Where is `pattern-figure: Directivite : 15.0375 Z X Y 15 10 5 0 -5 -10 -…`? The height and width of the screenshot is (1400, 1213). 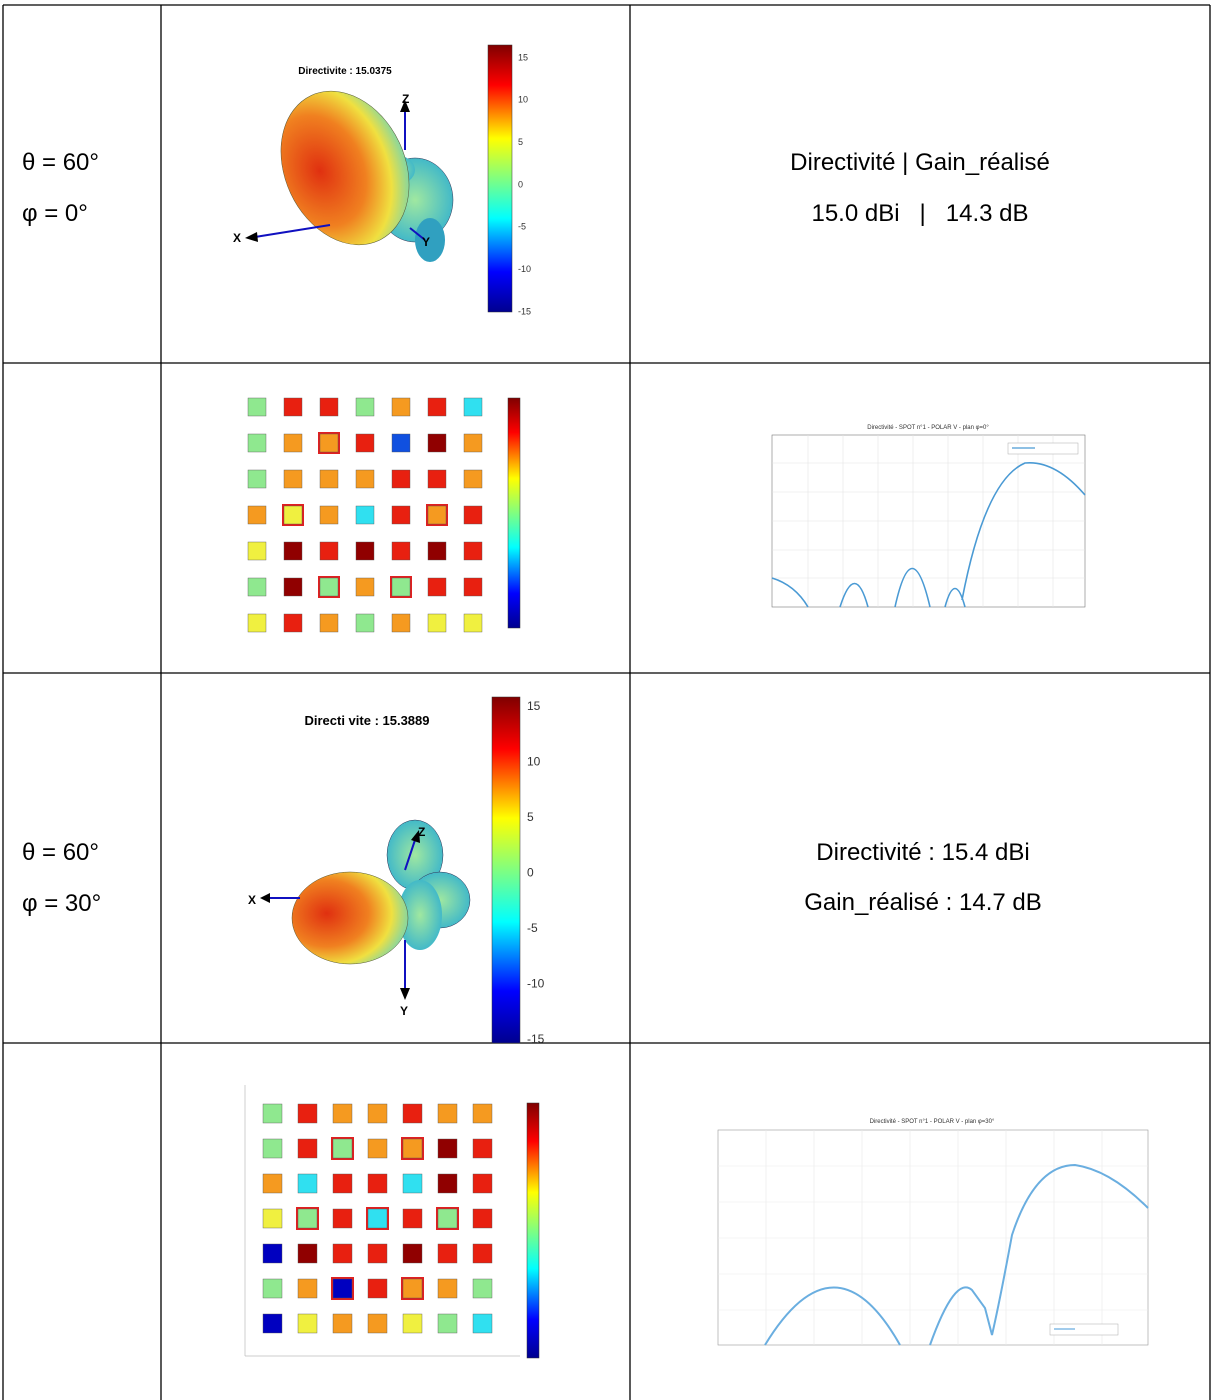 pattern-figure: Directivite : 15.0375 Z X Y 15 10 5 0 -5 -10 -… is located at coordinates (382, 180).